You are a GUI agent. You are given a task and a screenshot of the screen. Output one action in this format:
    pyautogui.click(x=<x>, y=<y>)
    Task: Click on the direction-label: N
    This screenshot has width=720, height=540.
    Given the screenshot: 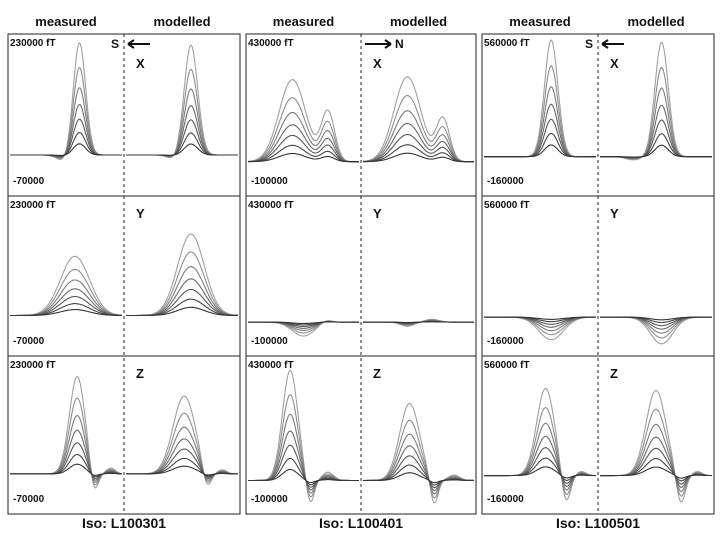 What is the action you would take?
    pyautogui.click(x=399, y=44)
    